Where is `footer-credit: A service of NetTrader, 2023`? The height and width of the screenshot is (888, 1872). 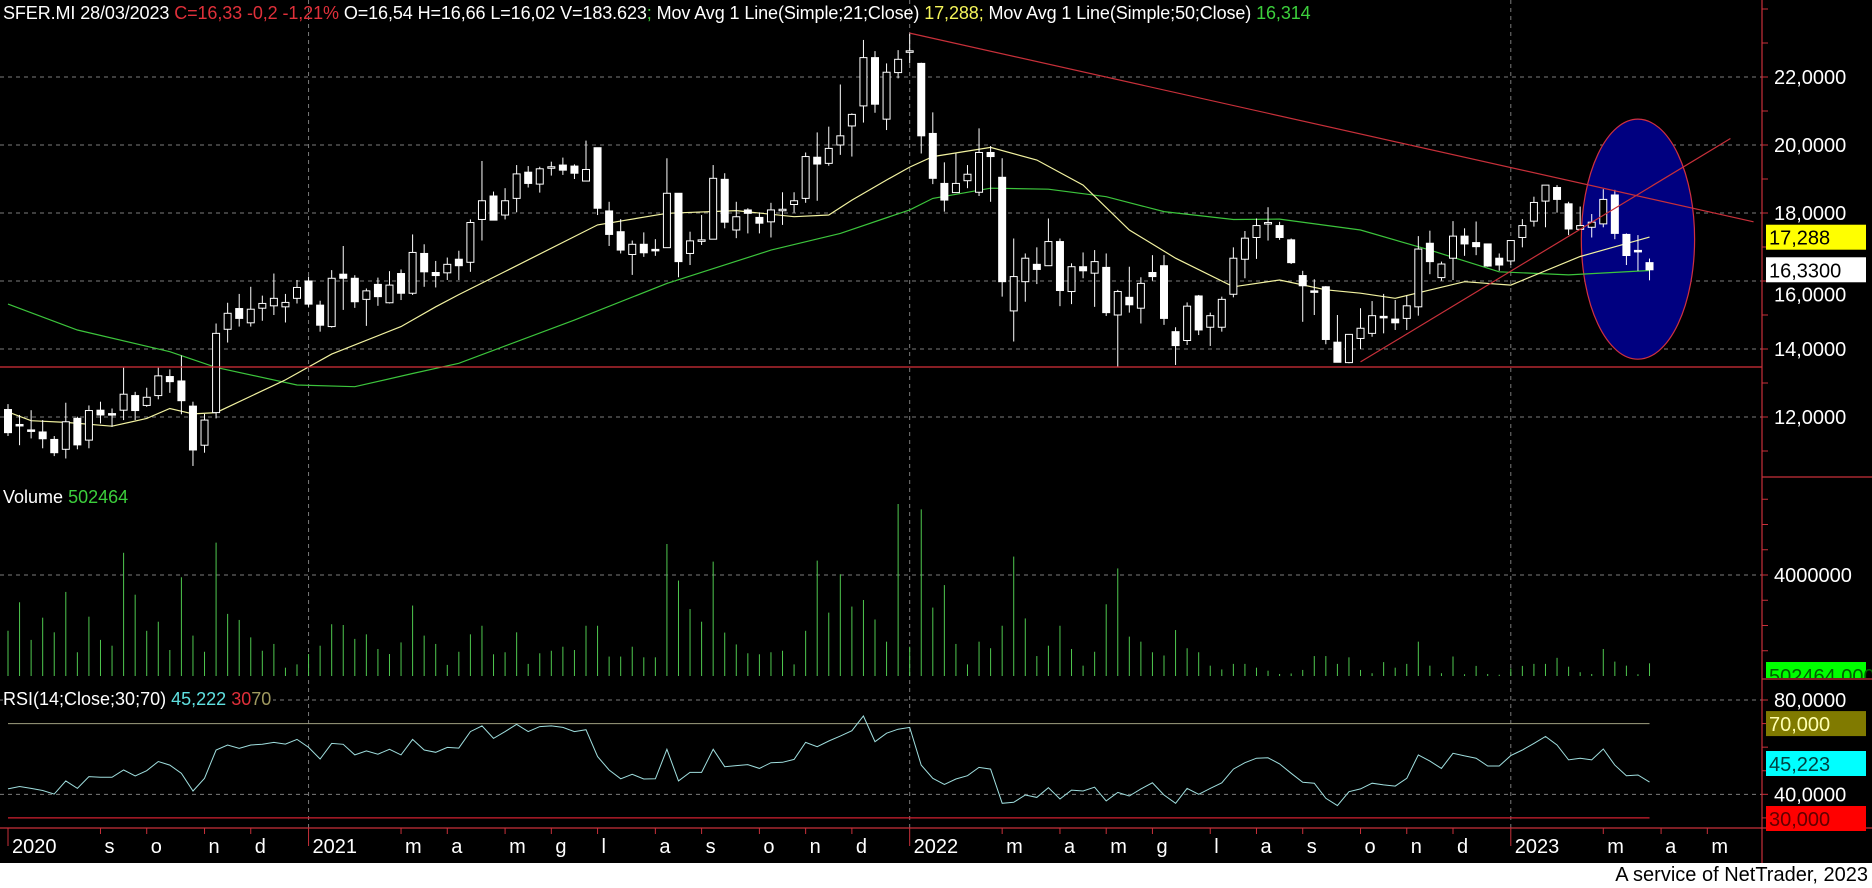 footer-credit: A service of NetTrader, 2023 is located at coordinates (1741, 875).